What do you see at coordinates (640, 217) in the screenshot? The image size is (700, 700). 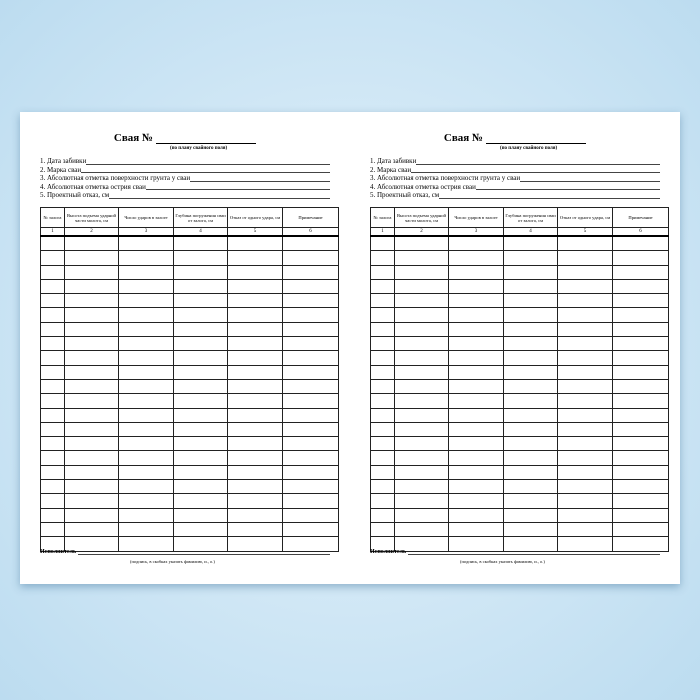 I see `column-header: Примечание` at bounding box center [640, 217].